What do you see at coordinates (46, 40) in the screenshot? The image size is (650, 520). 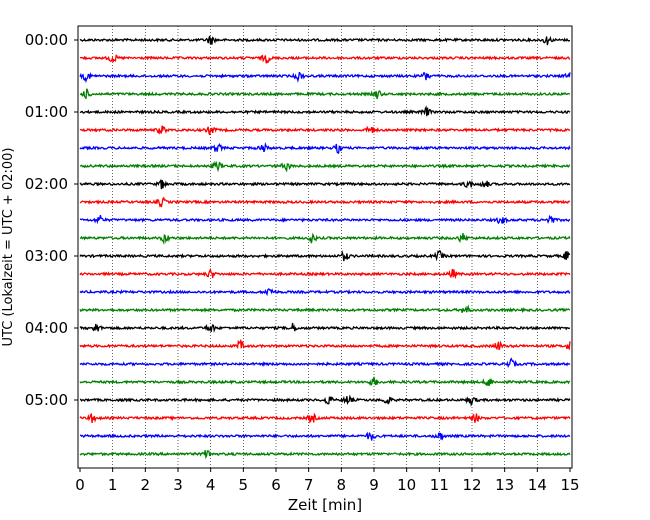 I see `y-tick-label: 00:00` at bounding box center [46, 40].